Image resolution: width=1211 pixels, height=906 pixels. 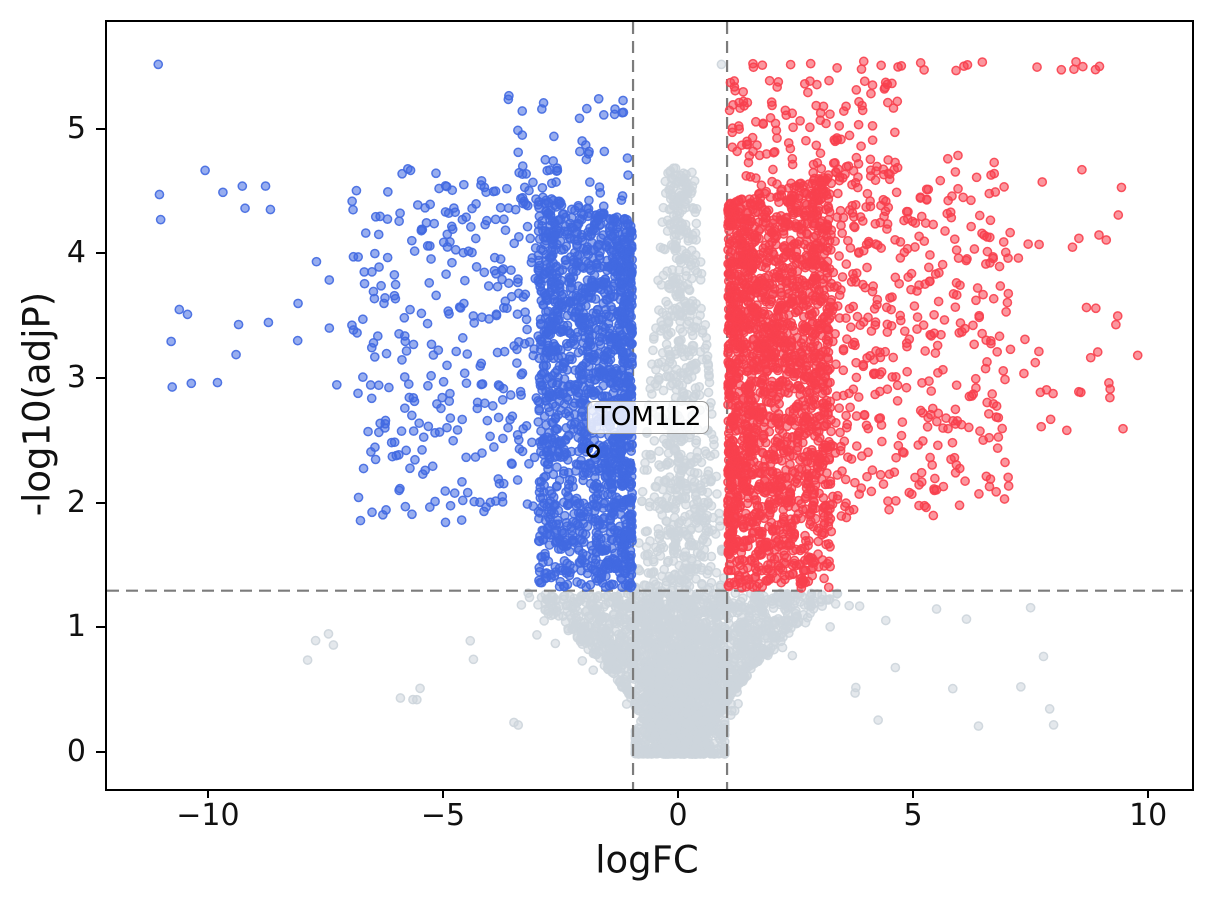 I want to click on gene-annotation-label: TOM1L2, so click(x=648, y=418).